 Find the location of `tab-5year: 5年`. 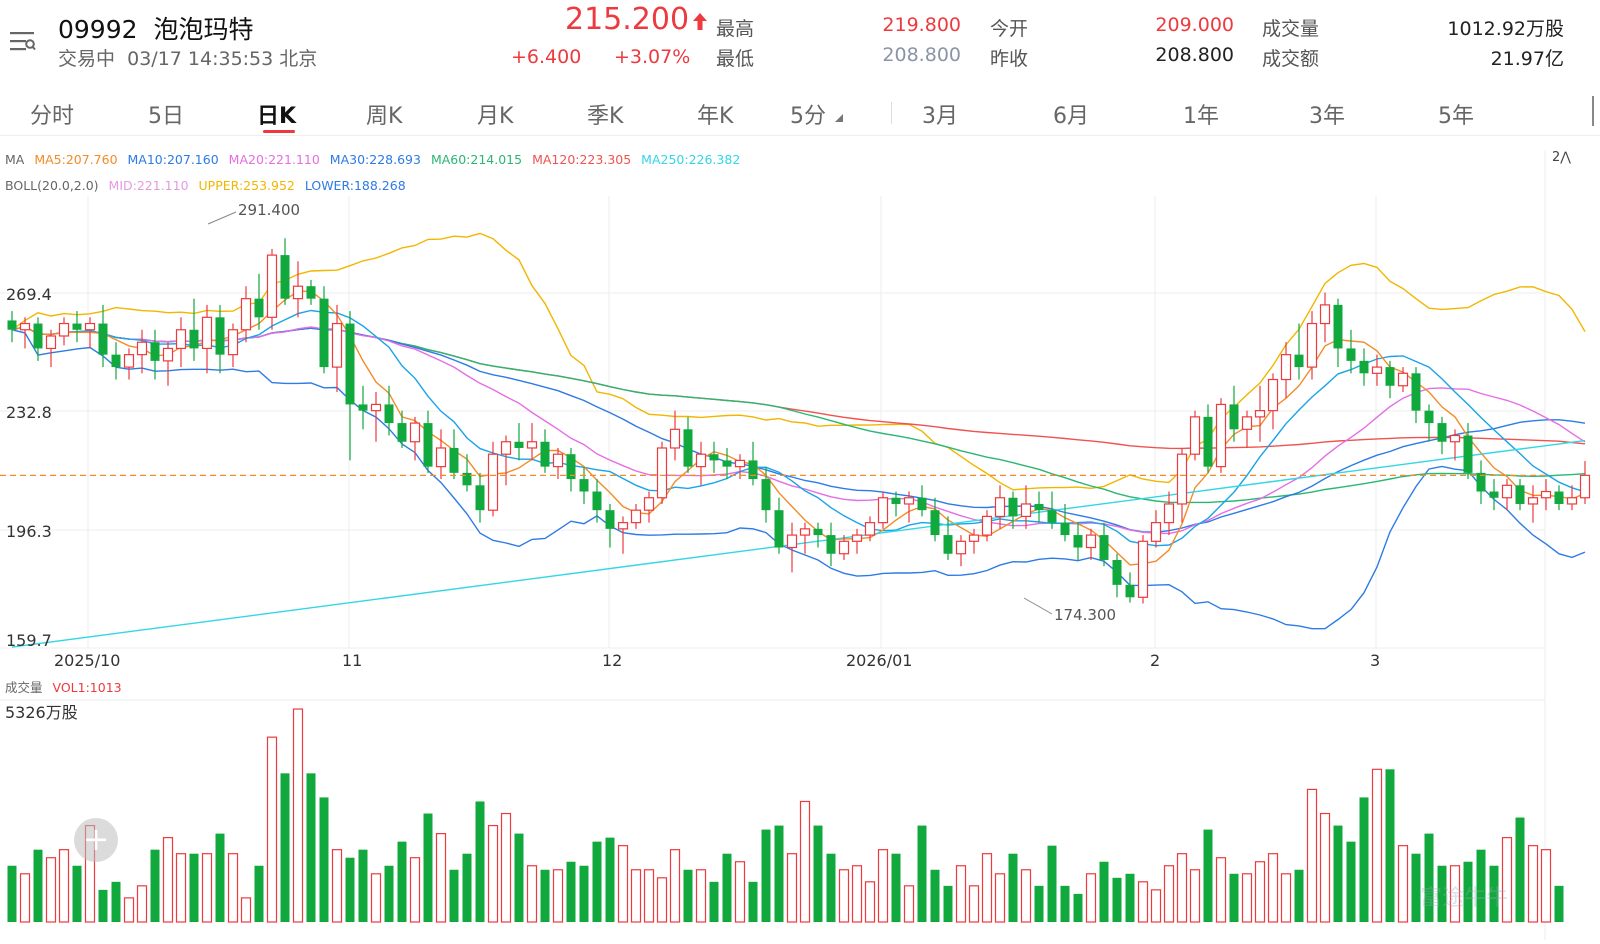

tab-5year: 5年 is located at coordinates (1456, 116).